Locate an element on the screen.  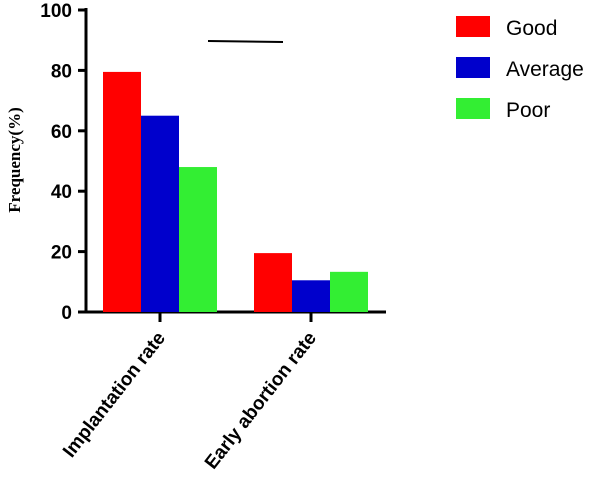
y-tick-label: 20 is located at coordinates (61, 253).